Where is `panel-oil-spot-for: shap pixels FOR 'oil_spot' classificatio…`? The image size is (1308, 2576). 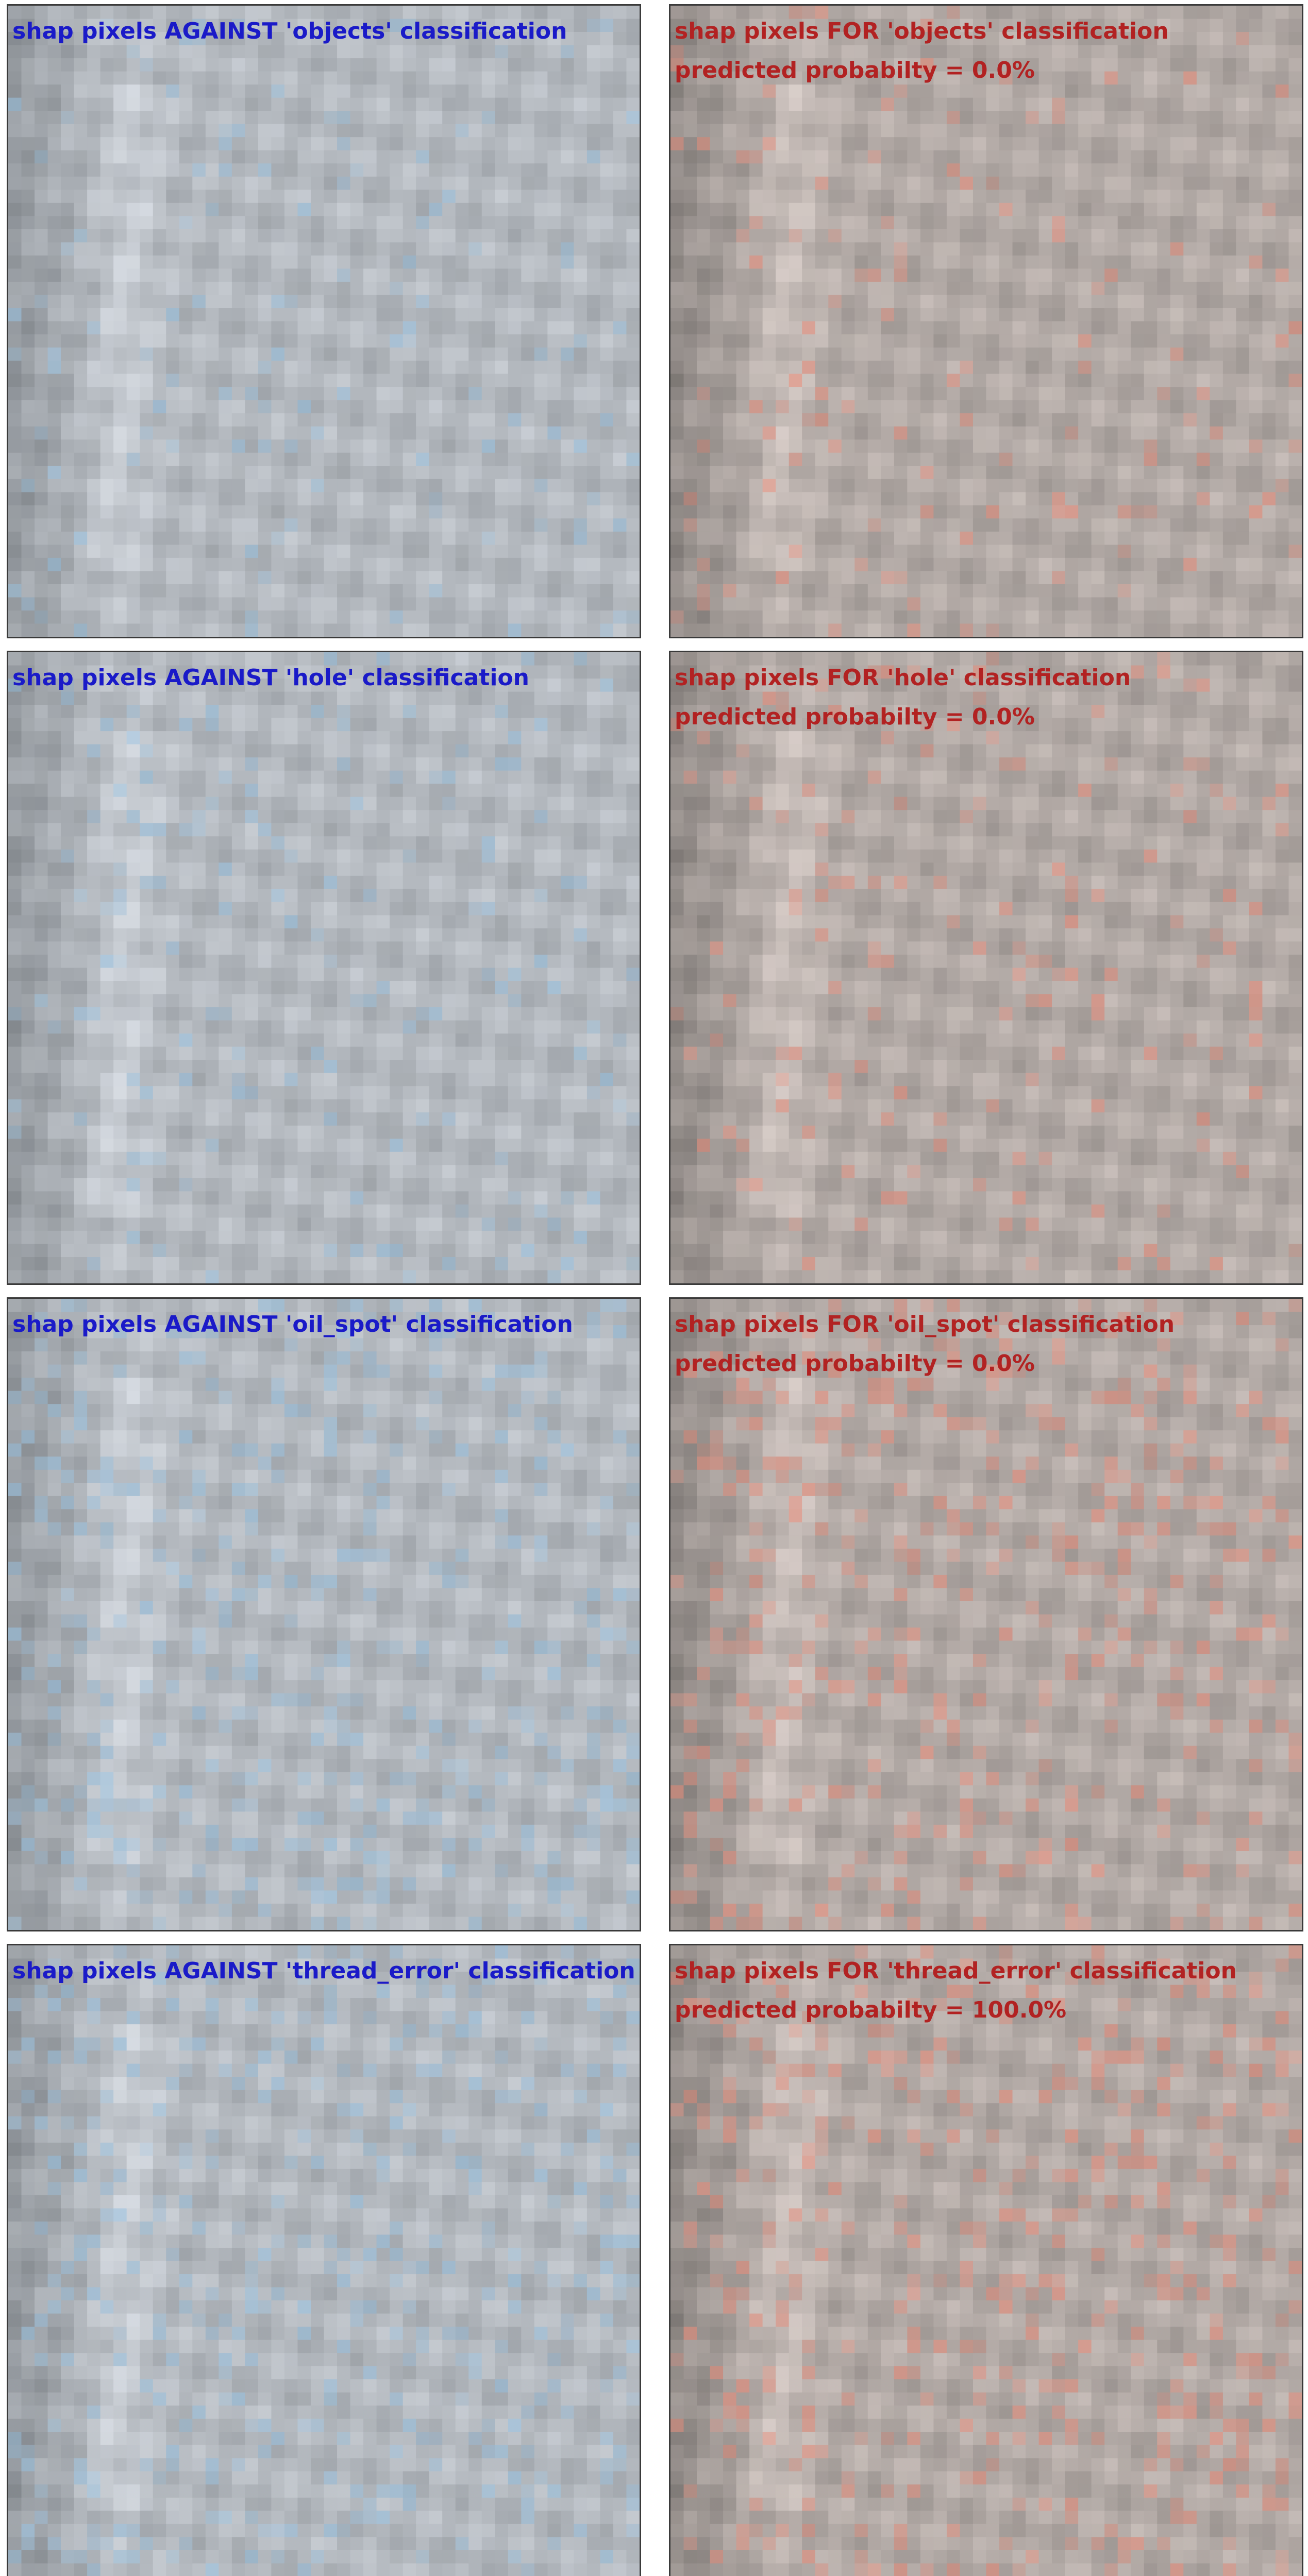
panel-oil-spot-for: shap pixels FOR 'oil_spot' classificatio… is located at coordinates (986, 1614).